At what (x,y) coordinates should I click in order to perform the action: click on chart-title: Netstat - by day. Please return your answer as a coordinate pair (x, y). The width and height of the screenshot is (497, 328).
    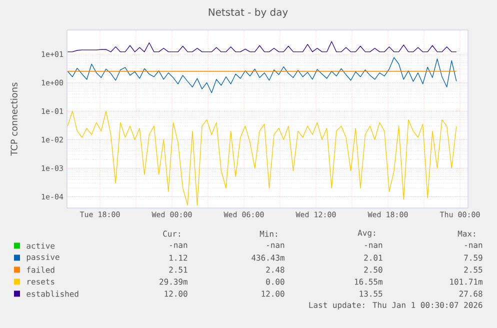
    Looking at the image, I should click on (248, 13).